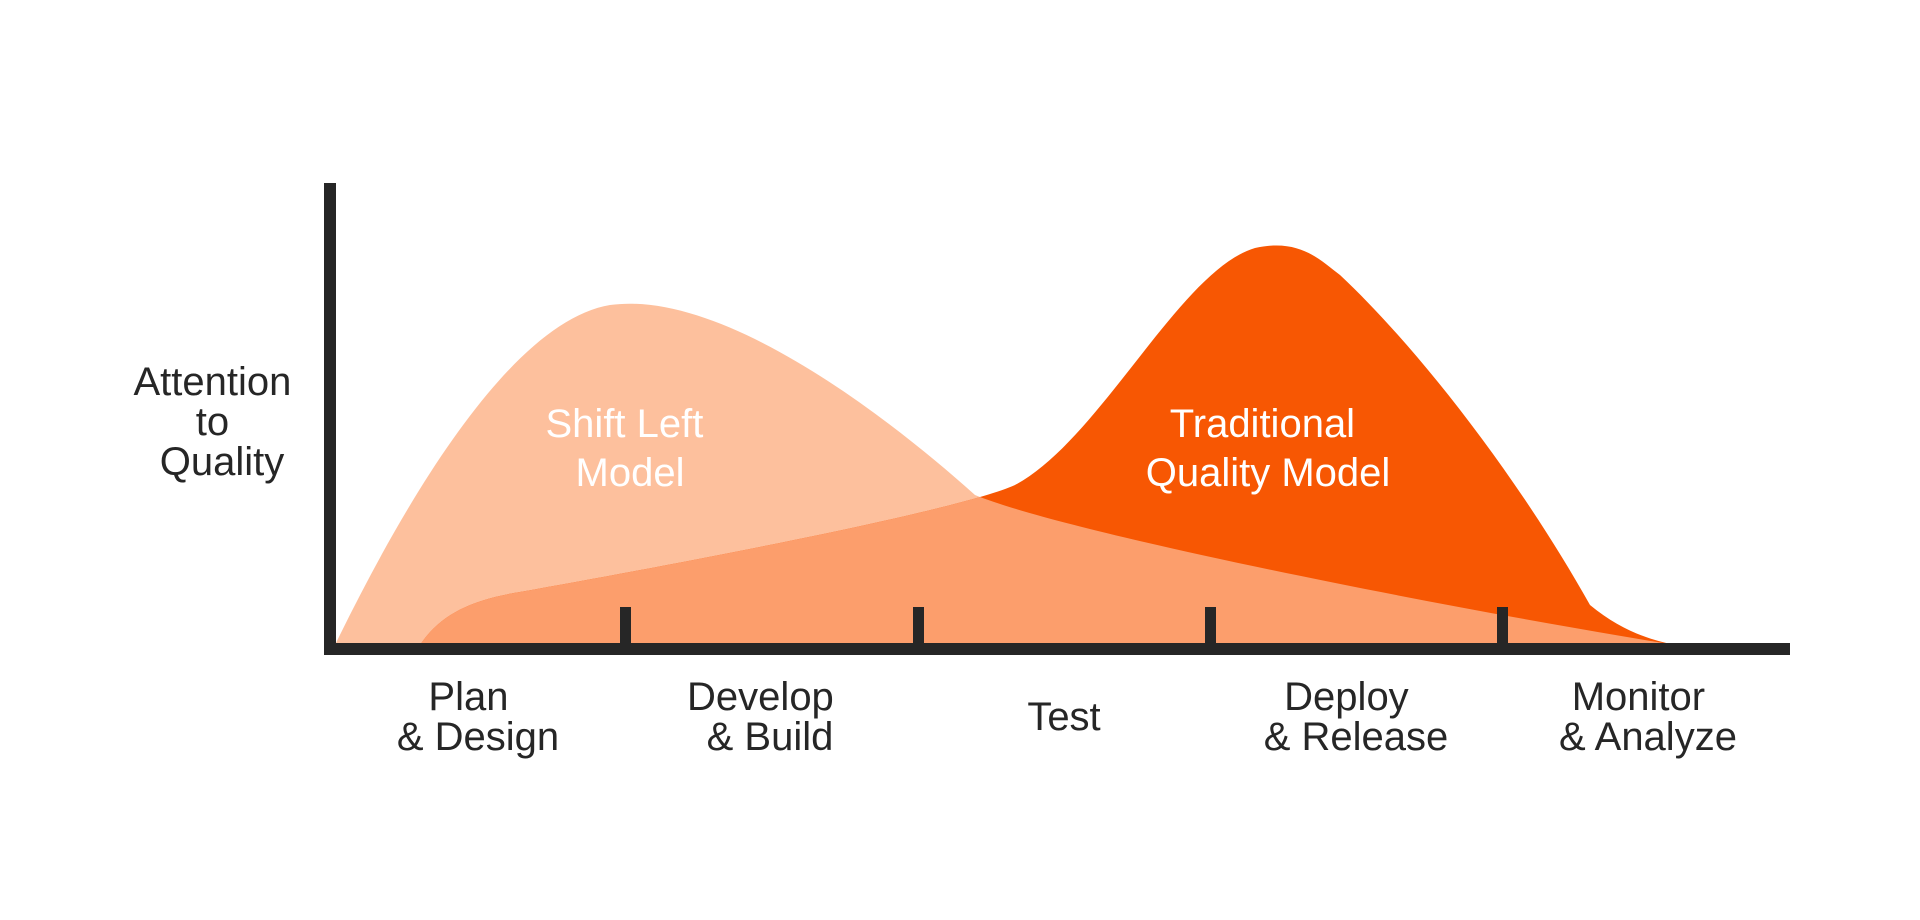 This screenshot has width=1920, height=920. What do you see at coordinates (1063, 717) in the screenshot?
I see `stage-label-test: Test` at bounding box center [1063, 717].